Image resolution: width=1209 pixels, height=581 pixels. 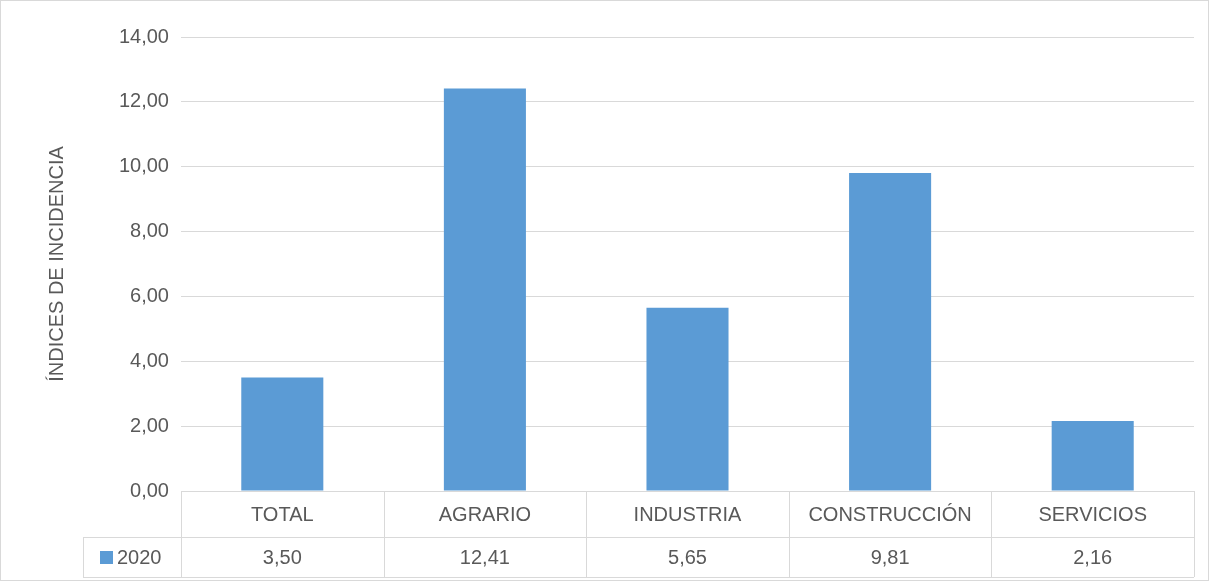 What do you see at coordinates (485, 513) in the screenshot?
I see `x-tick-label: AGRARIO` at bounding box center [485, 513].